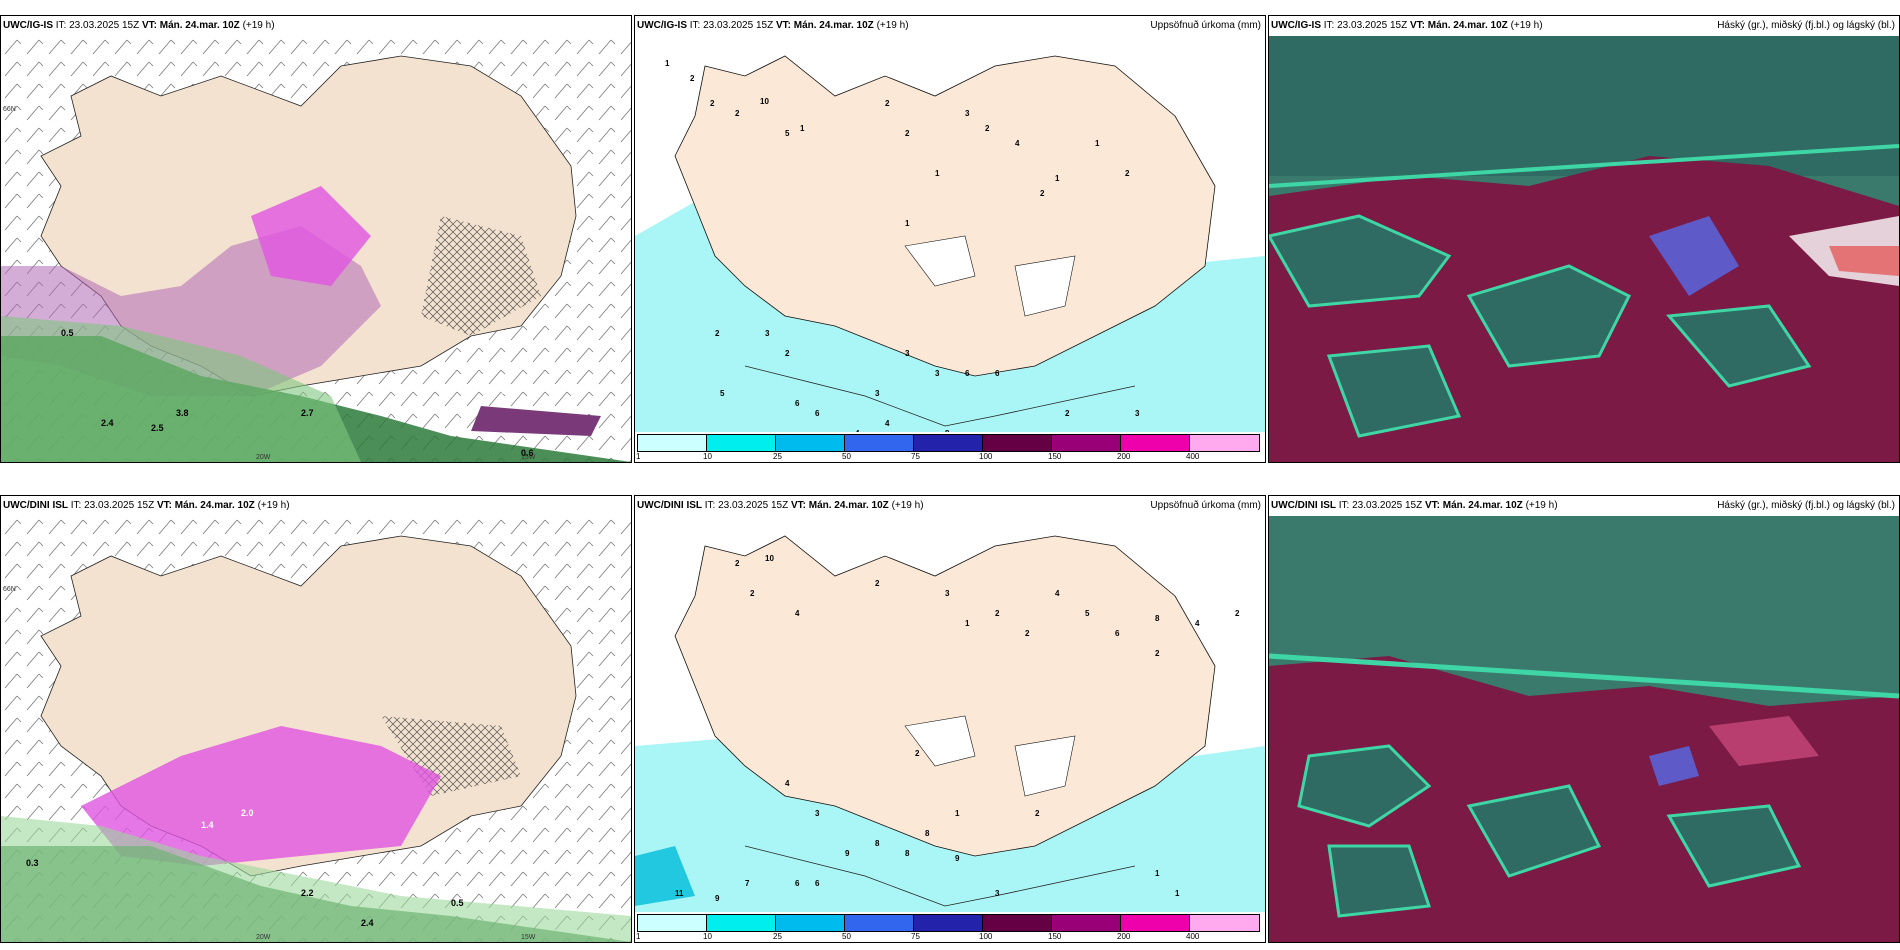 This screenshot has height=950, width=1900. What do you see at coordinates (261, 796) in the screenshot?
I see `snow-area` at bounding box center [261, 796].